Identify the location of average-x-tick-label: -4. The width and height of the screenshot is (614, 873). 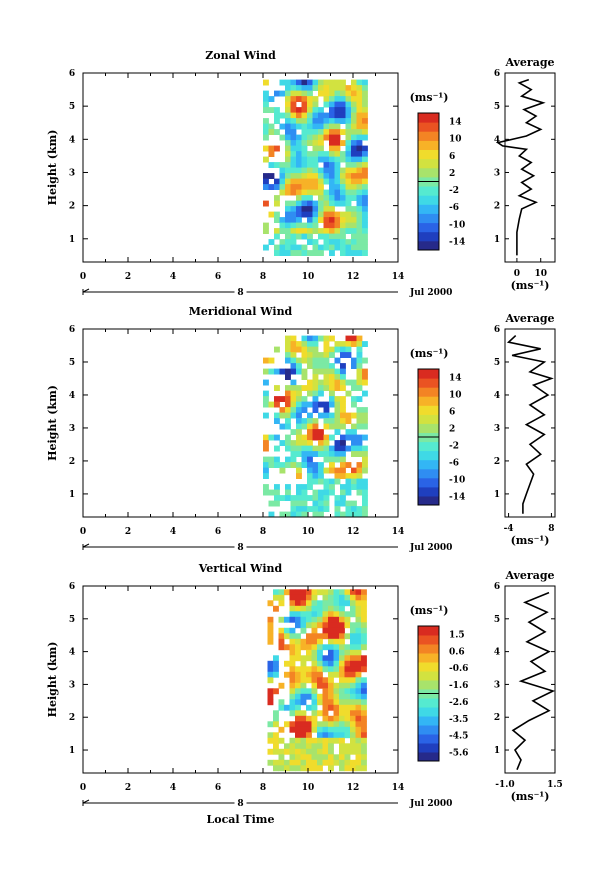
(509, 529).